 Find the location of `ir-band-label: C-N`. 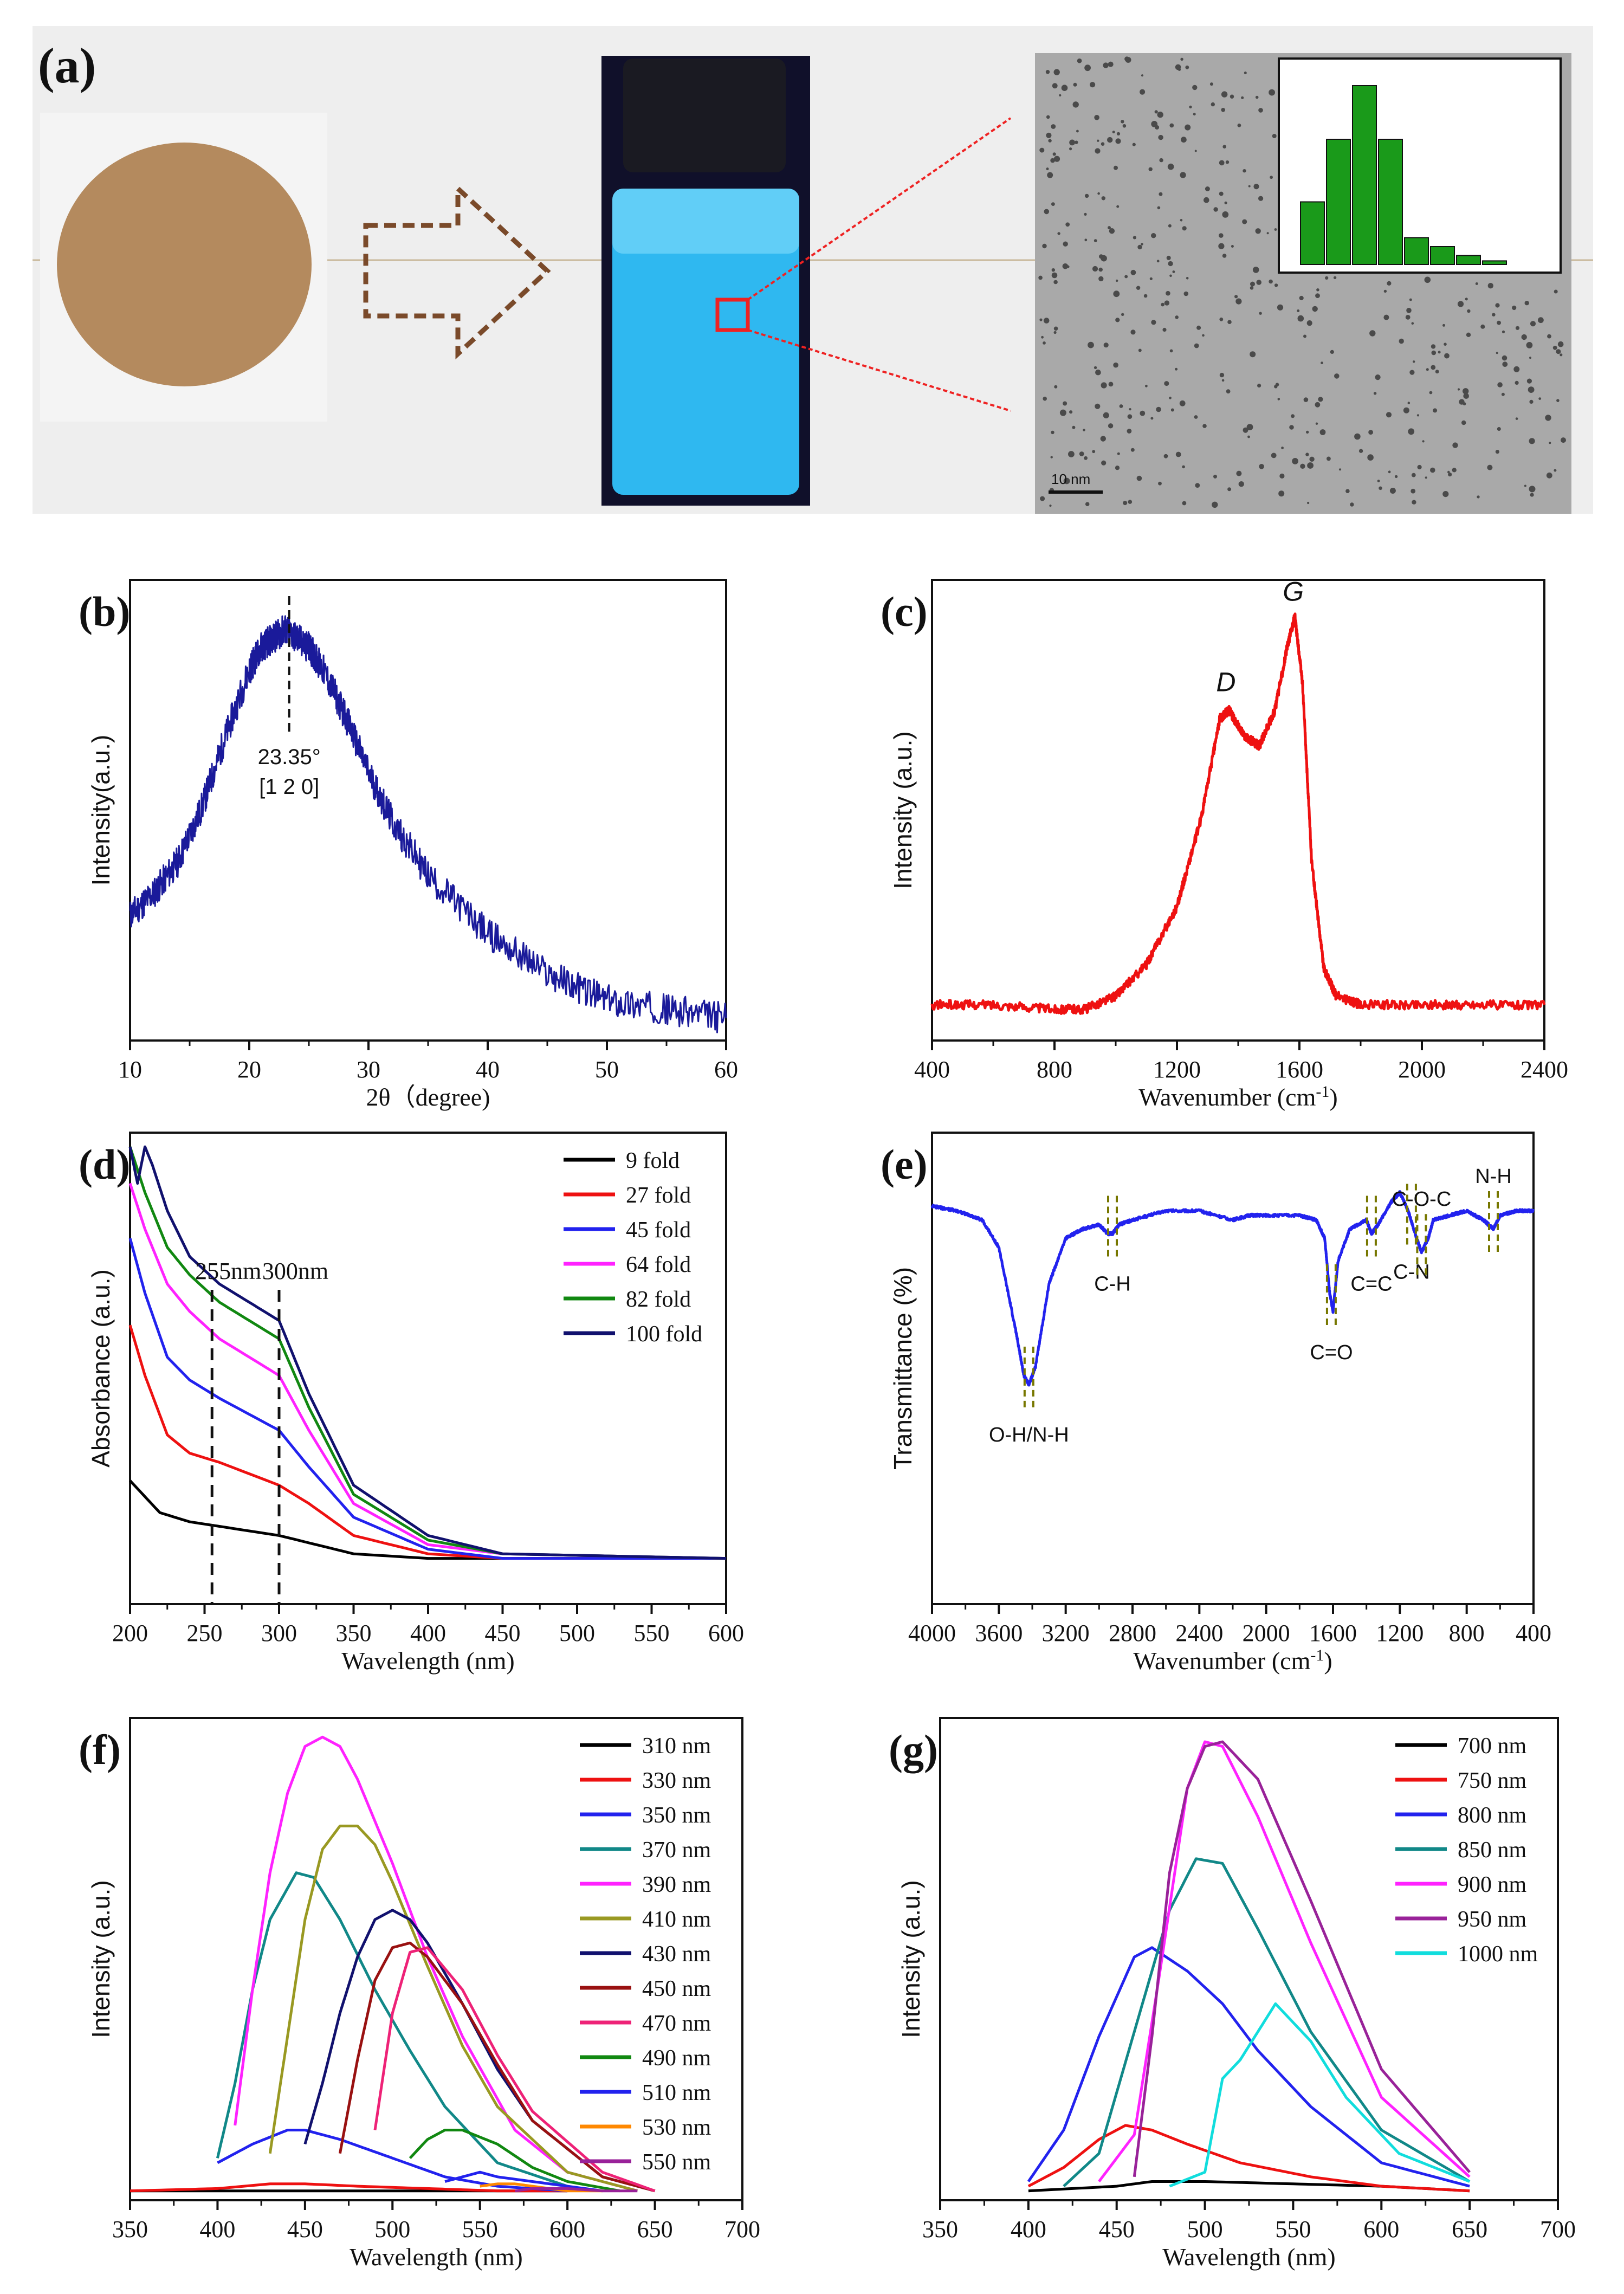

ir-band-label: C-N is located at coordinates (1412, 1272).